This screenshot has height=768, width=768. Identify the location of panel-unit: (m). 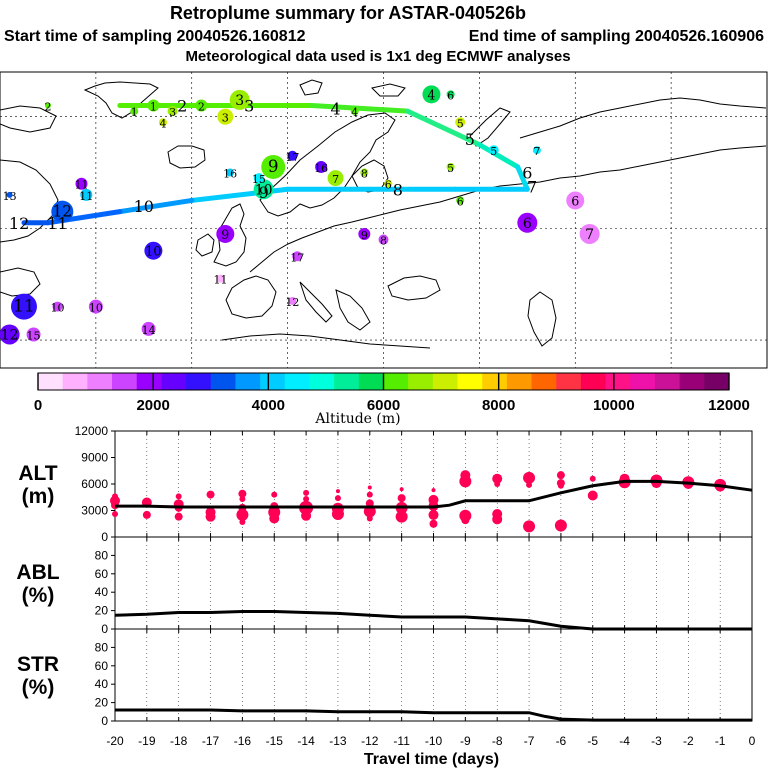
(38, 496).